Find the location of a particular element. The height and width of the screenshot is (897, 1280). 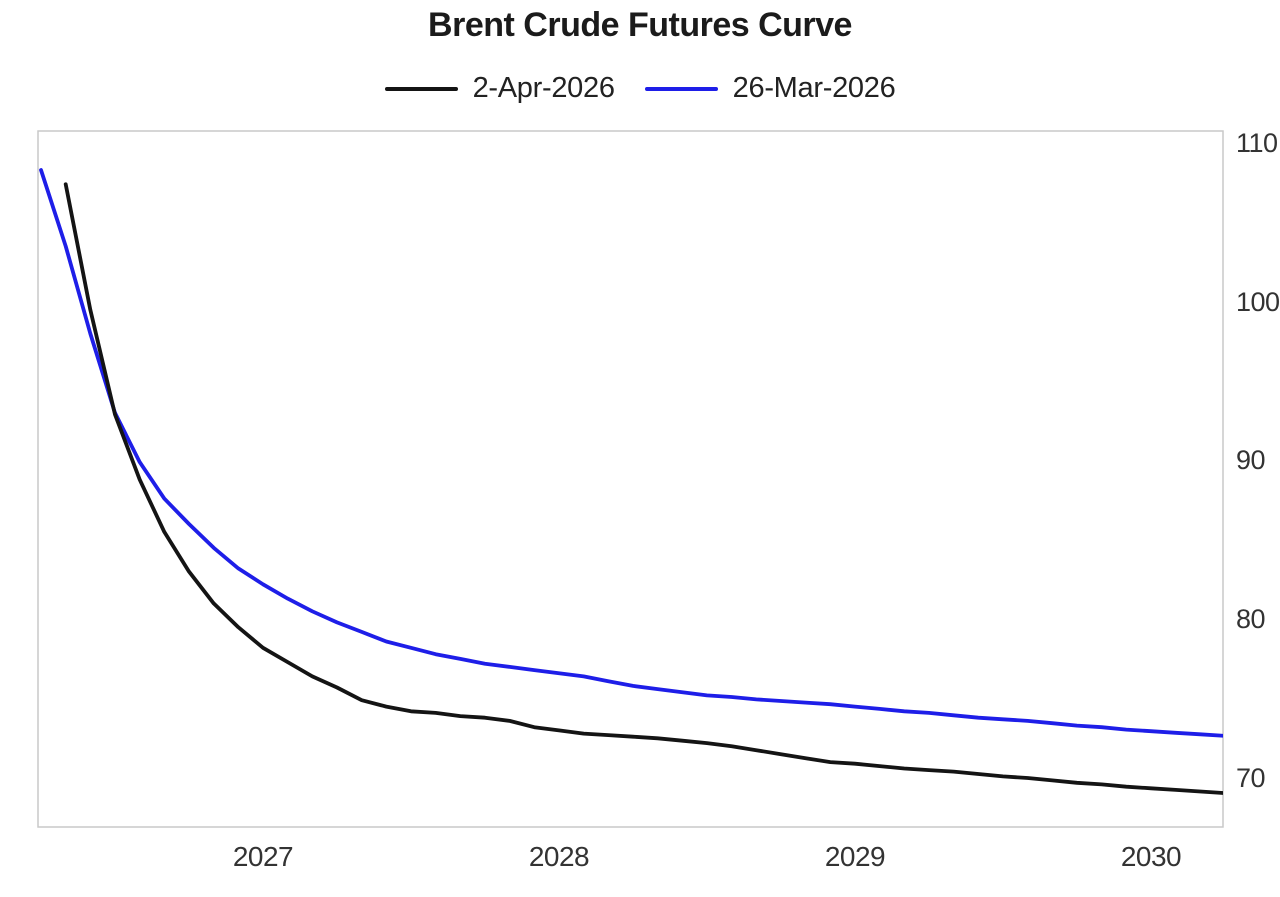

legend-label: 2-Apr-2026 is located at coordinates (543, 88).